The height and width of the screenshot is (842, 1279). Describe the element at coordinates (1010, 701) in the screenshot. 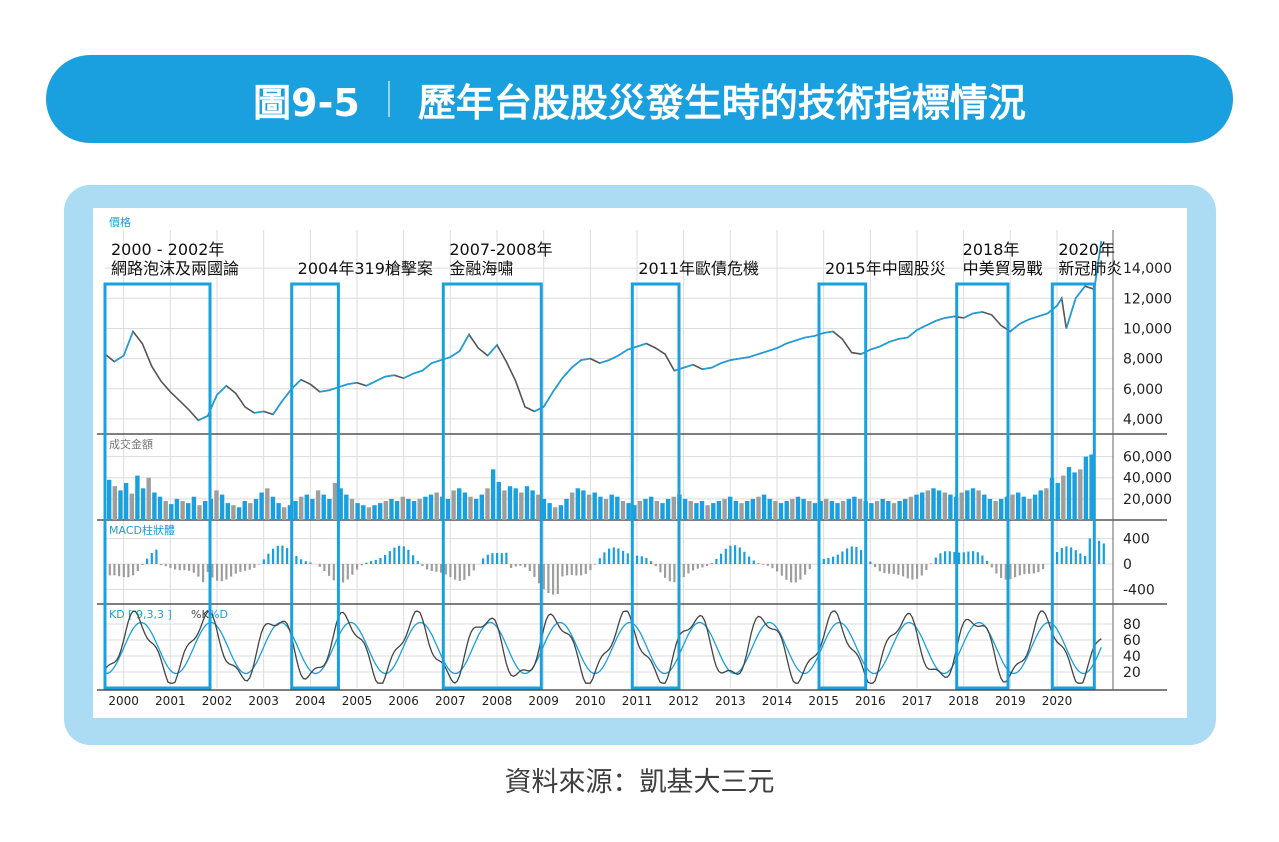

I see `year-tick-label: 2019` at that location.